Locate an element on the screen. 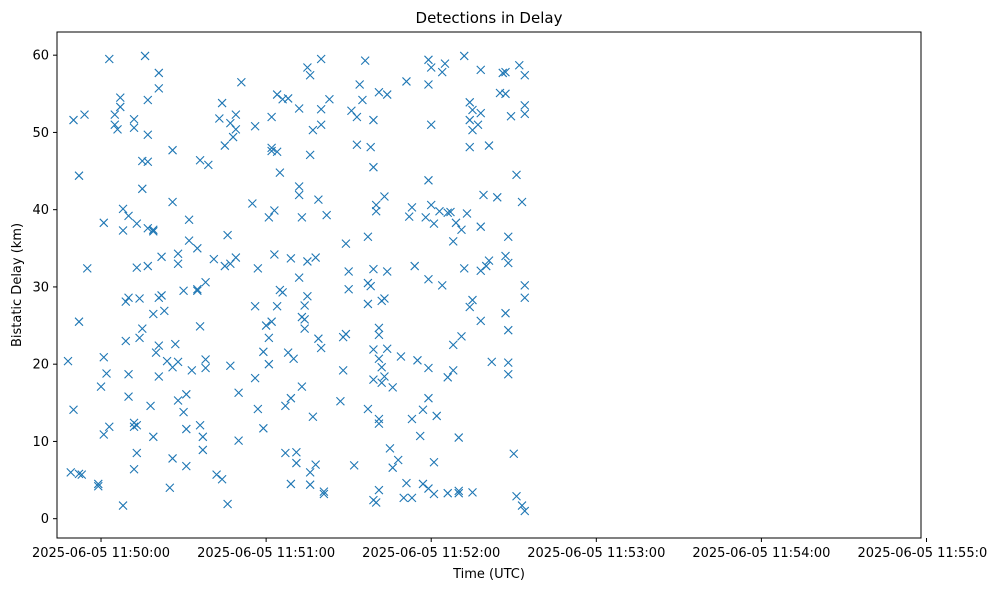  y-tick-label: 60 is located at coordinates (40, 56).